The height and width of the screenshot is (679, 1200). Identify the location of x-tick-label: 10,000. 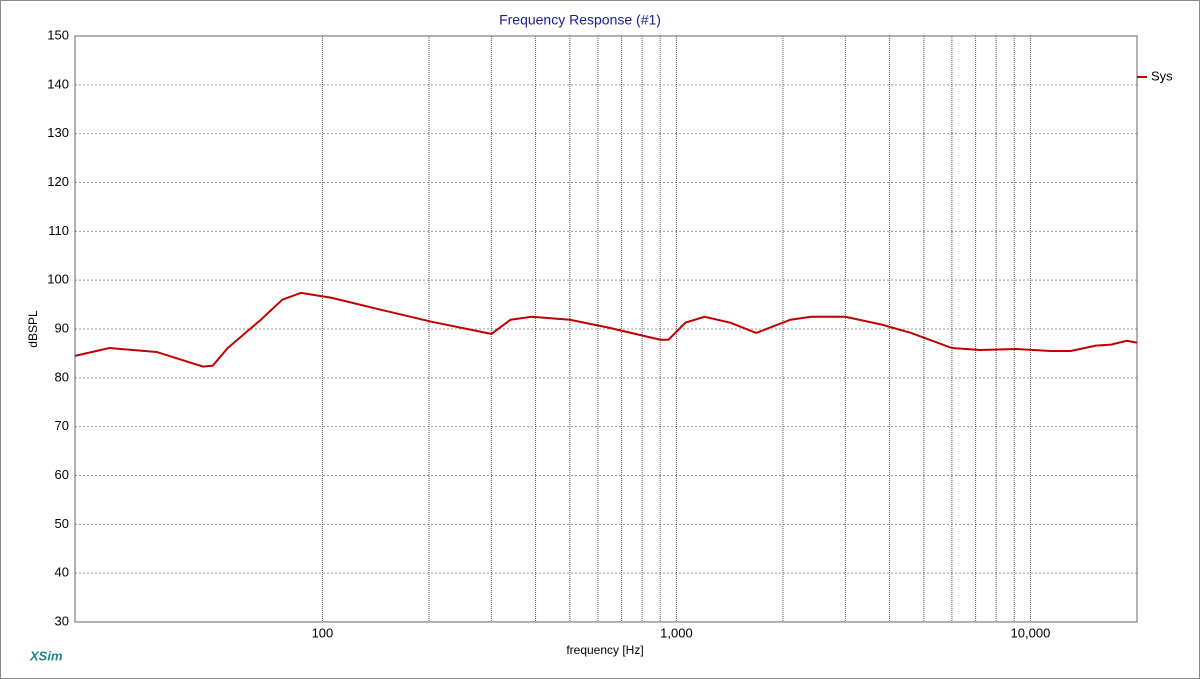
(1031, 632).